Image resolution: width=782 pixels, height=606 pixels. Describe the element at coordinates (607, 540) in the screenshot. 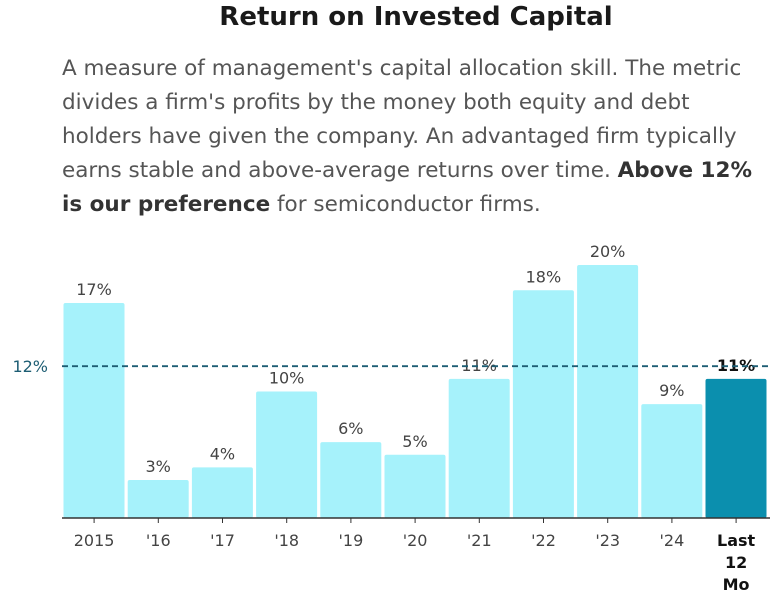

I see `x-tick-label-8: '23` at that location.